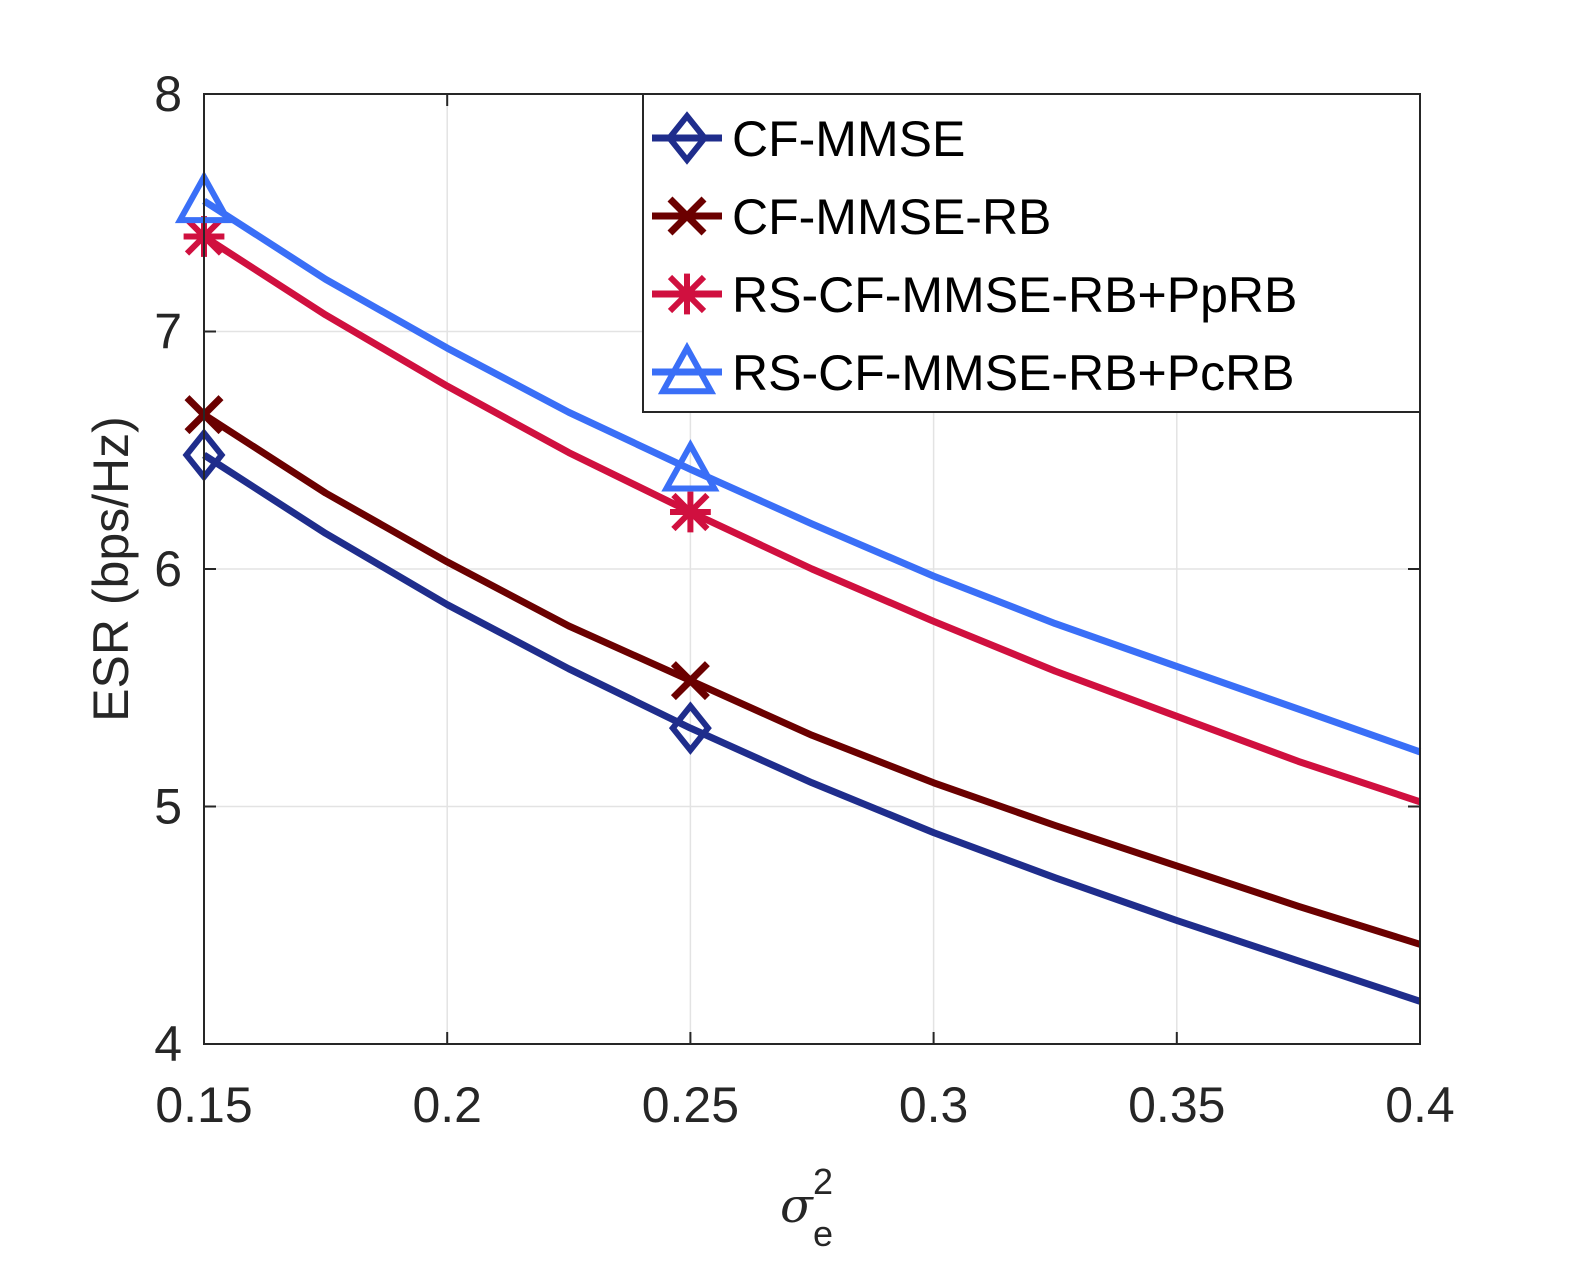 The height and width of the screenshot is (1268, 1578). I want to click on x-tick-label: 0.3, so click(934, 1105).